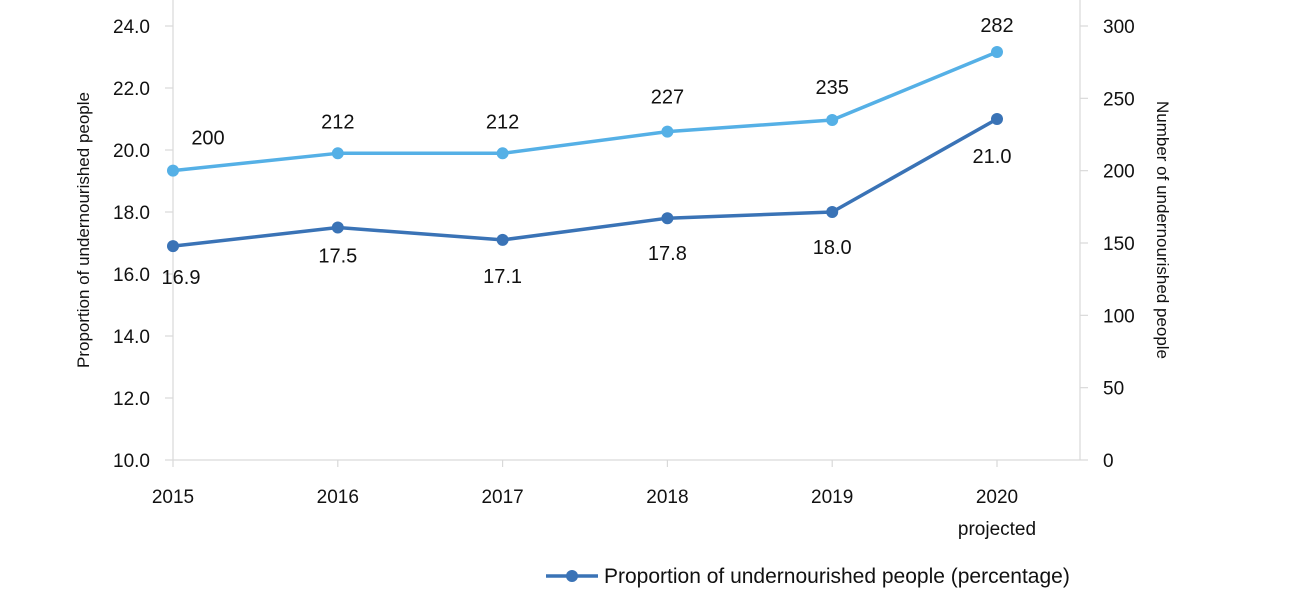 This screenshot has width=1300, height=600. I want to click on x-tick-label: 2018, so click(667, 497).